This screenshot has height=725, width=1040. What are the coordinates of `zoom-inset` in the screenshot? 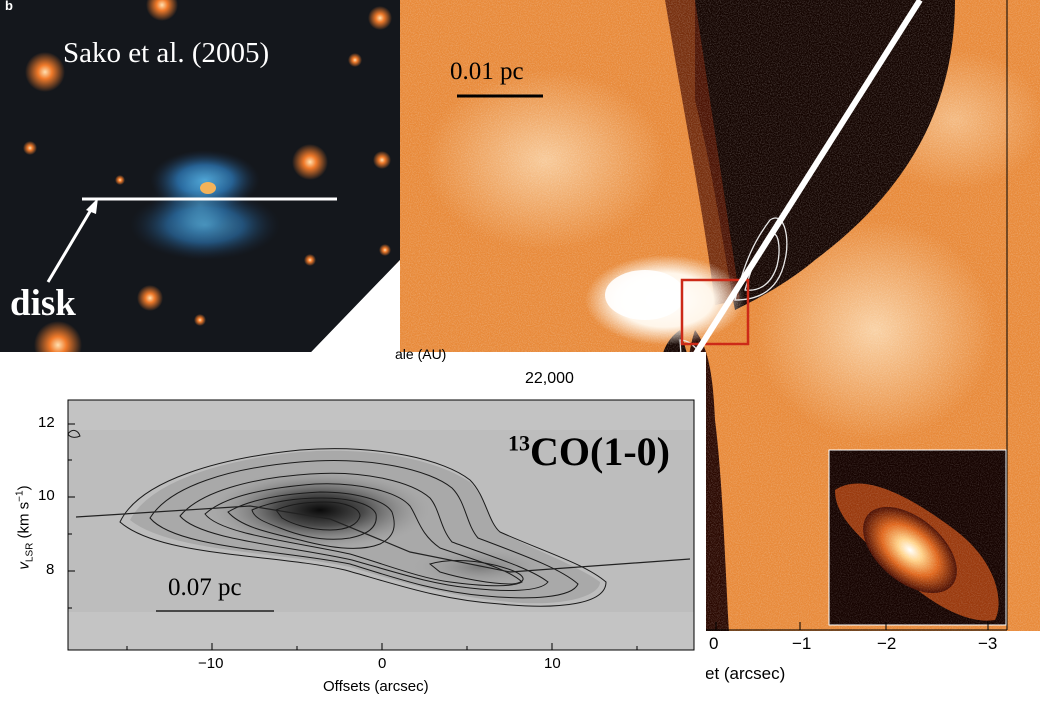 It's located at (917, 537).